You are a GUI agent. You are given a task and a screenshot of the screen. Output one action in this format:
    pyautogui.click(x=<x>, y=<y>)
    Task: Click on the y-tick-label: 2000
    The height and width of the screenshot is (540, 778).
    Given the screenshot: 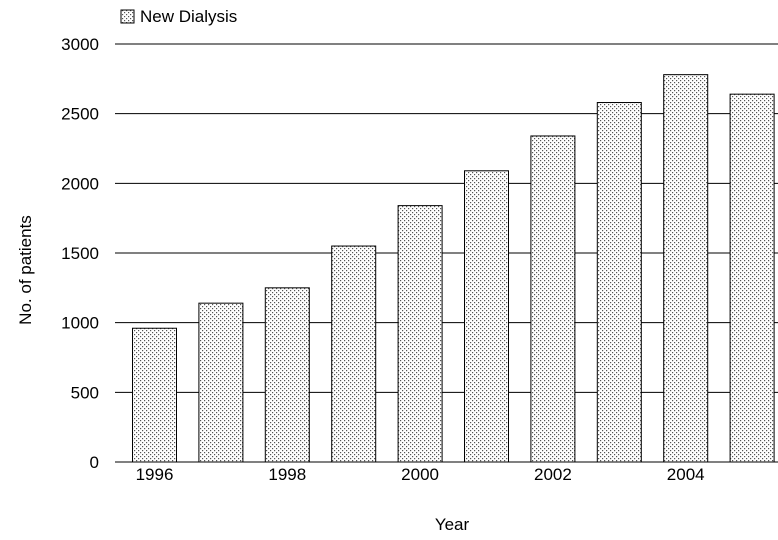 What is the action you would take?
    pyautogui.click(x=80, y=183)
    